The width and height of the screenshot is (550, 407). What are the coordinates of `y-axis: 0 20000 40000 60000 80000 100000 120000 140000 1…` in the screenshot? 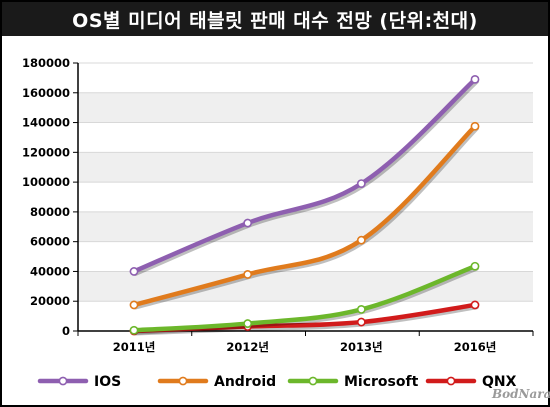 It's located at (50, 197).